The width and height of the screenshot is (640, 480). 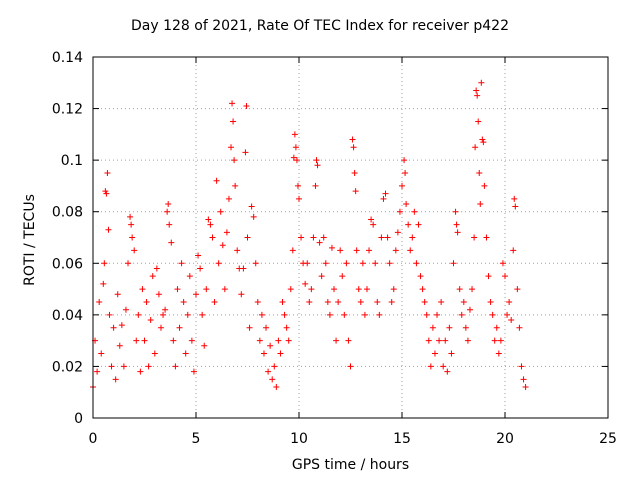 What do you see at coordinates (67, 58) in the screenshot?
I see `y-tick-label: 0.14` at bounding box center [67, 58].